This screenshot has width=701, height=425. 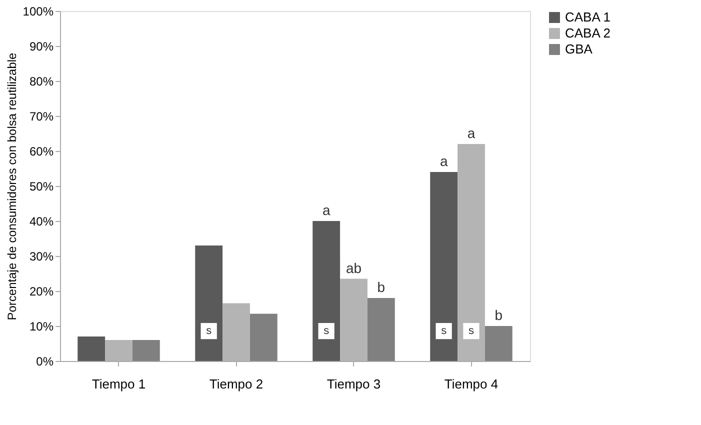 I want to click on y-tick-label: 80%, so click(x=41, y=81).